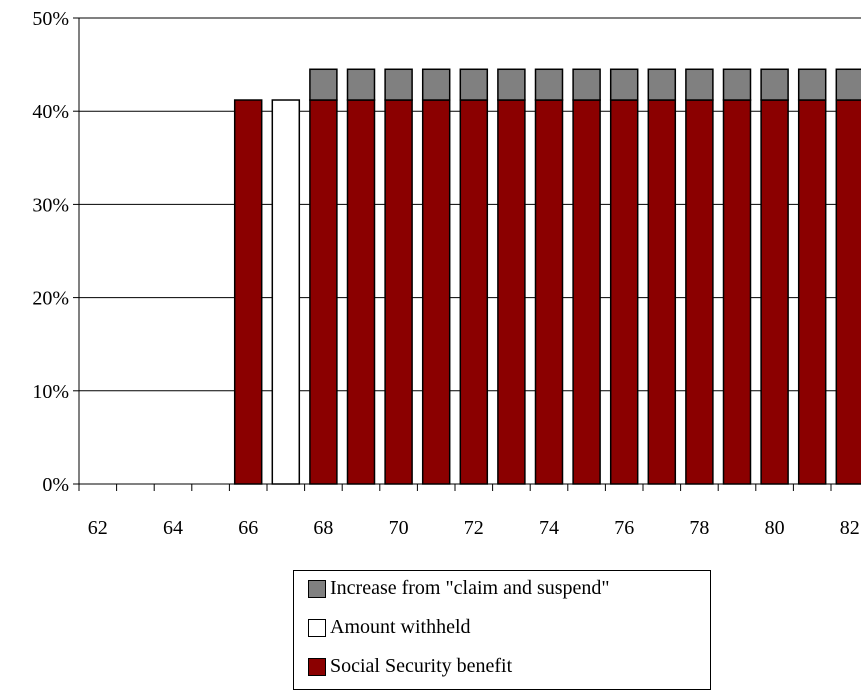 Image resolution: width=861 pixels, height=690 pixels. Describe the element at coordinates (399, 528) in the screenshot. I see `x-tick-label: 70` at that location.